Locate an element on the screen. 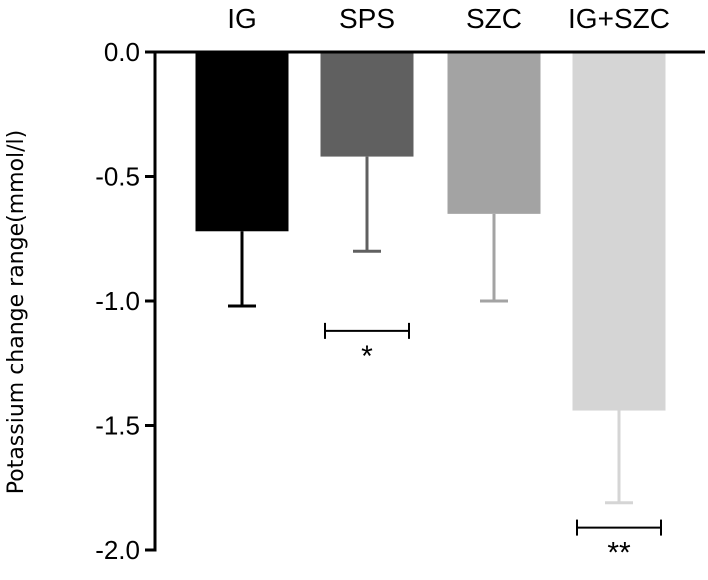 This screenshot has height=580, width=708. bar-ig is located at coordinates (242, 141).